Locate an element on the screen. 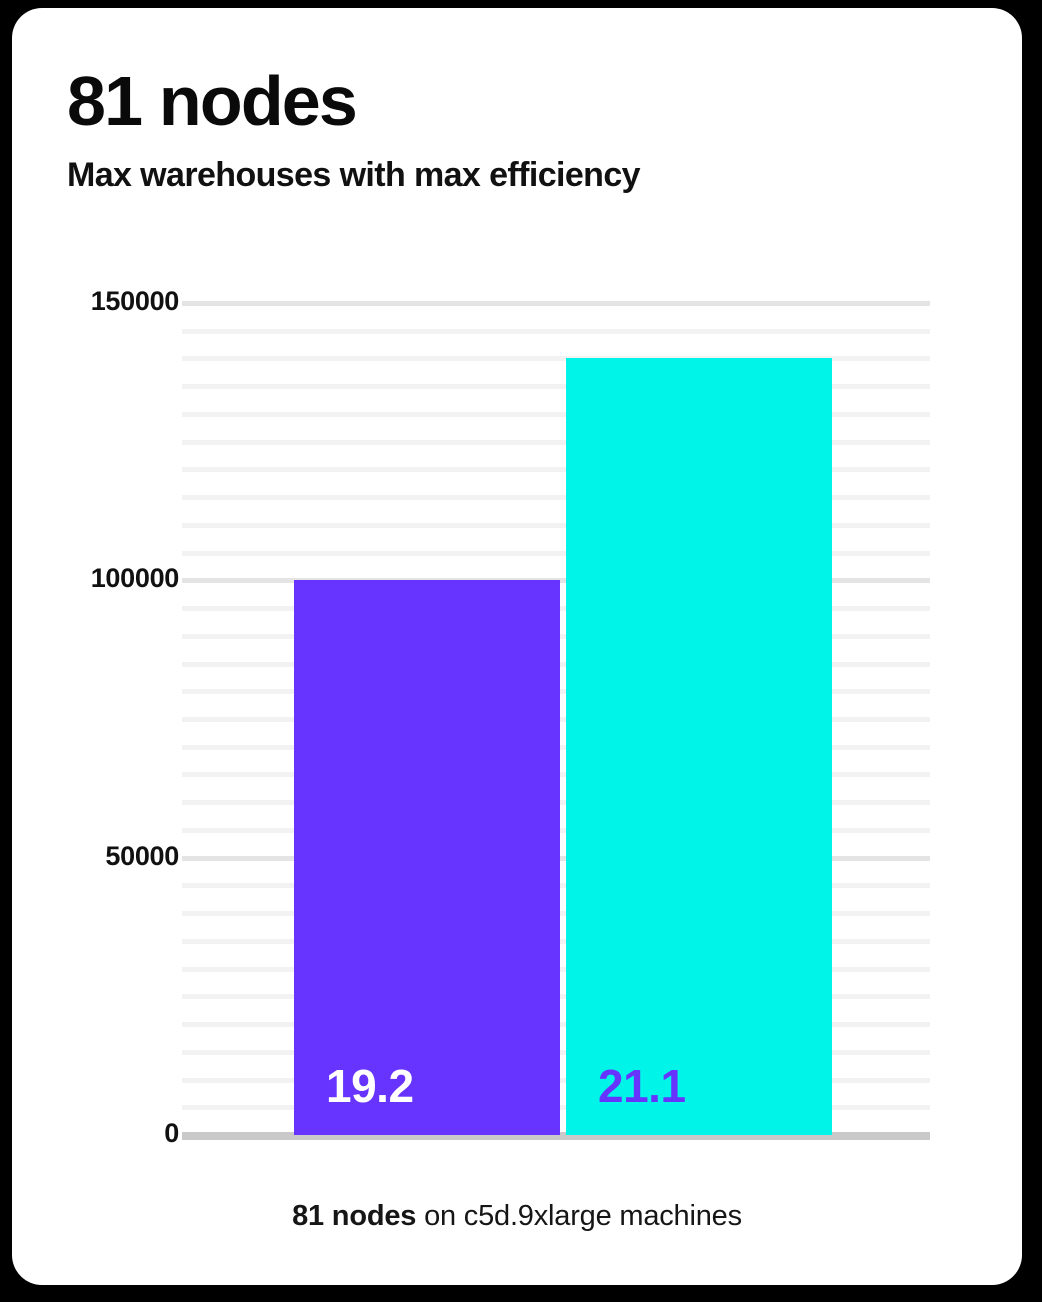  y-axis-tick-150000: 150000 is located at coordinates (135, 301).